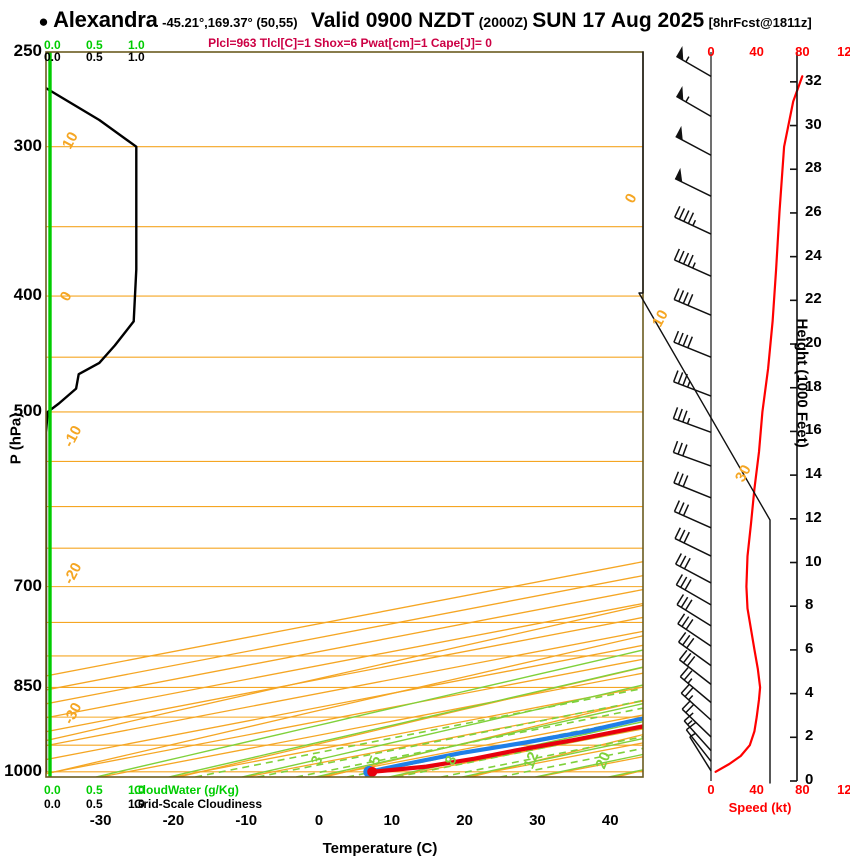 The height and width of the screenshot is (860, 850). Describe the element at coordinates (186, 790) in the screenshot. I see `cloudwater-legend-label: CloudWater (g/Kg)` at that location.